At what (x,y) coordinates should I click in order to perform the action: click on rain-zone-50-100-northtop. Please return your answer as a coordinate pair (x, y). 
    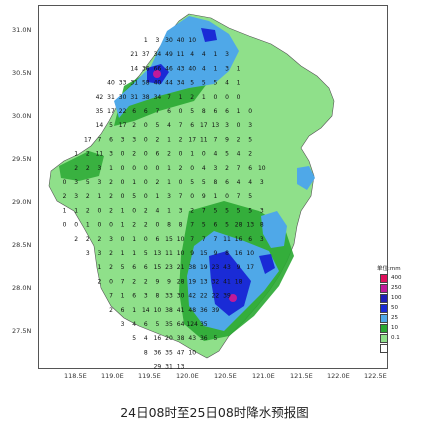
    Looking at the image, I should click on (209, 35).